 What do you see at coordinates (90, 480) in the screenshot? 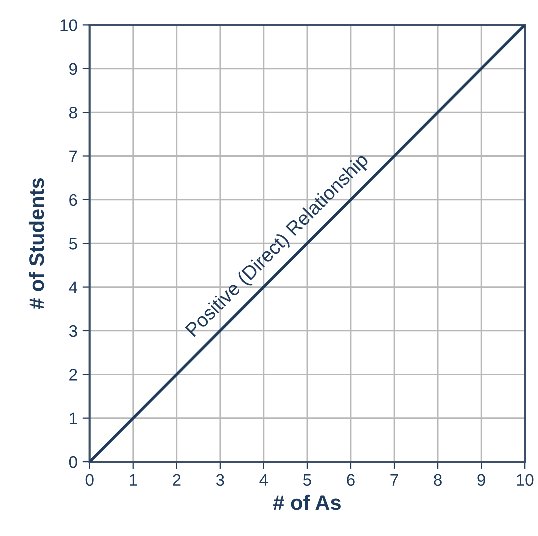
I see `x-tick-label: 0` at bounding box center [90, 480].